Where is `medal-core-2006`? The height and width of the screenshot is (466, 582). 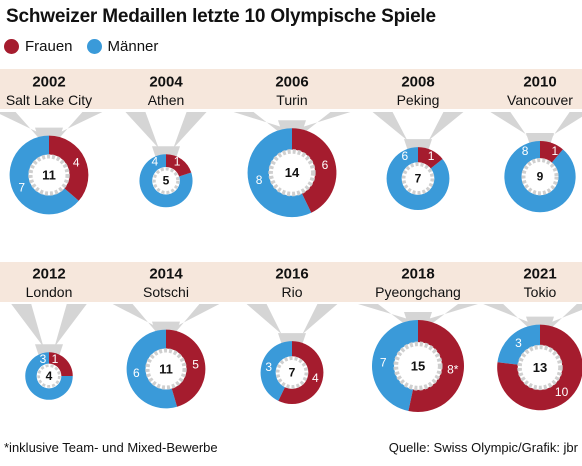
medal-core-2006 is located at coordinates (292, 172).